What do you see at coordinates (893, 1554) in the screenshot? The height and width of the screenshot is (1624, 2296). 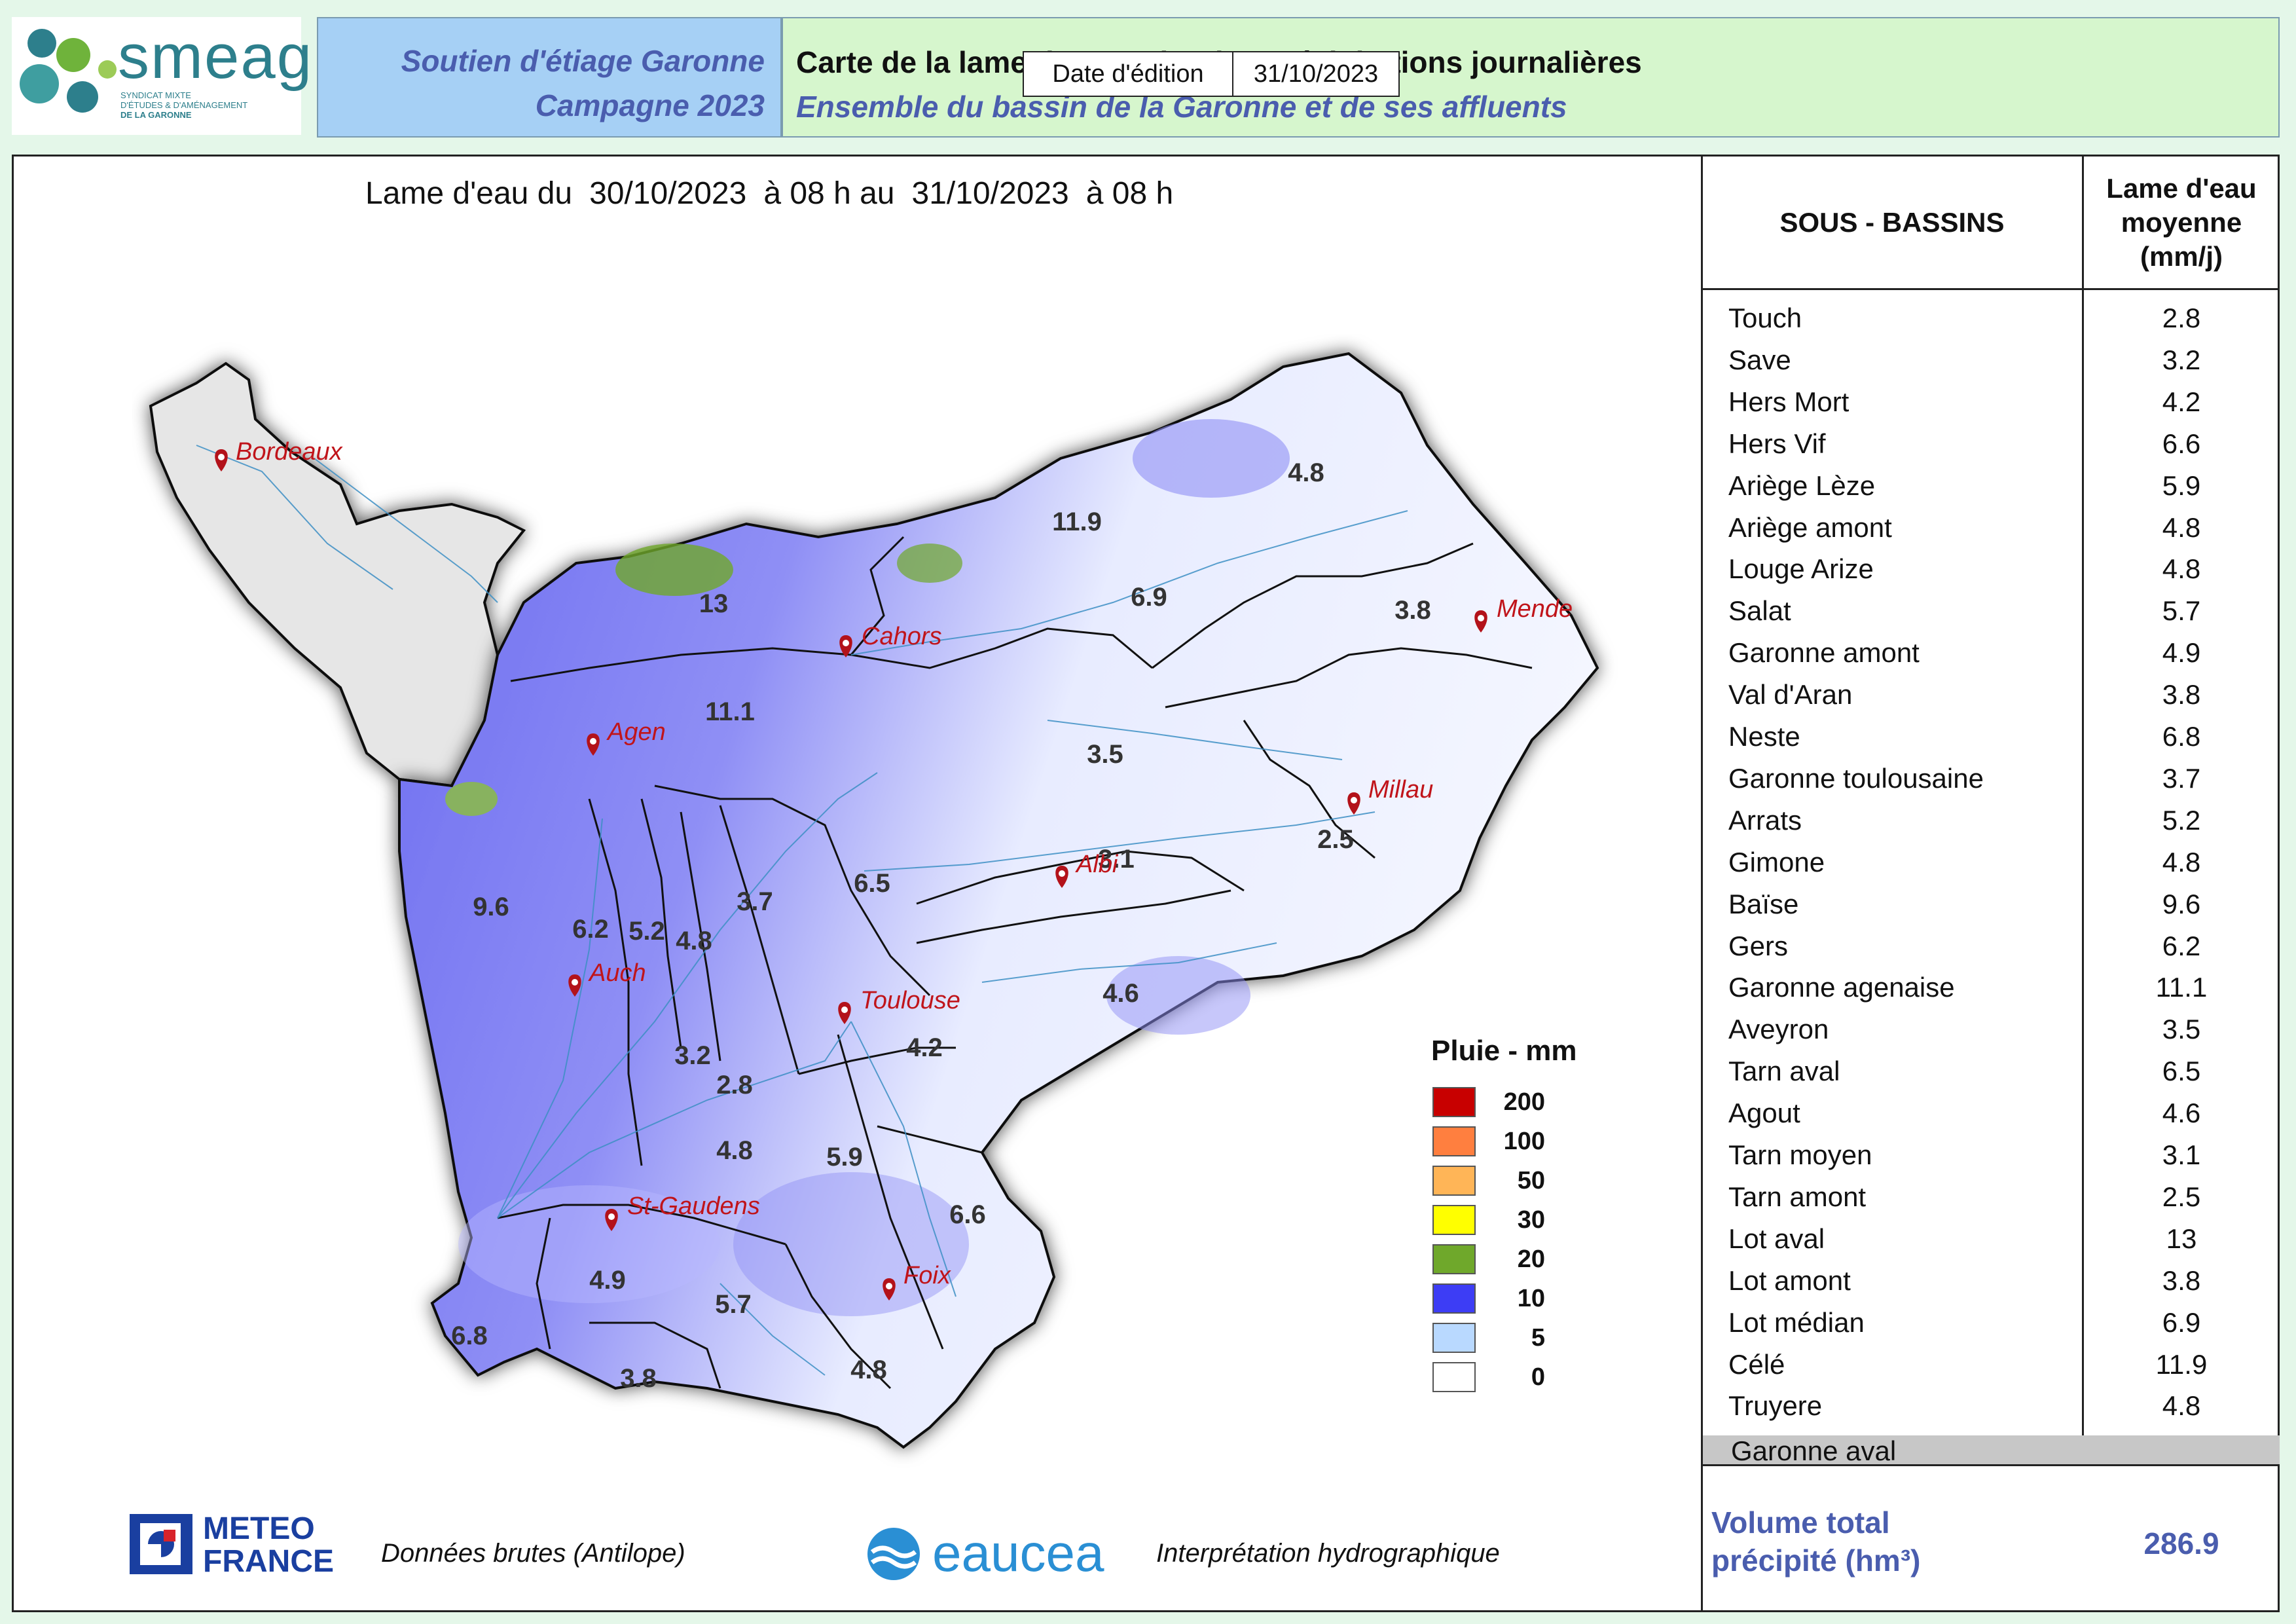 I see `eaucea-logo-icon` at bounding box center [893, 1554].